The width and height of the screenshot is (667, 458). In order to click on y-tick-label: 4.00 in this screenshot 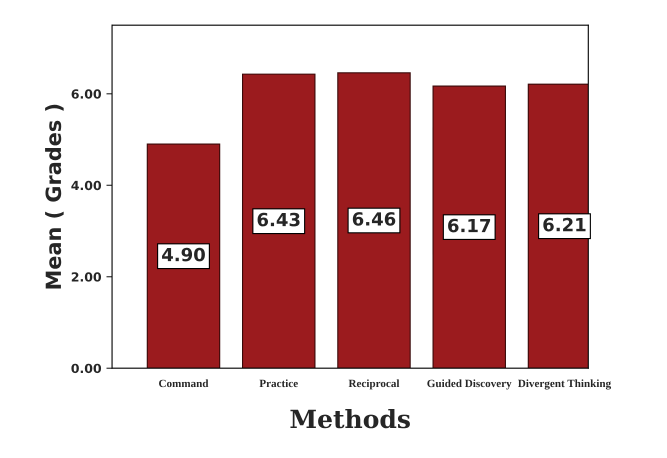, I will do `click(86, 185)`.